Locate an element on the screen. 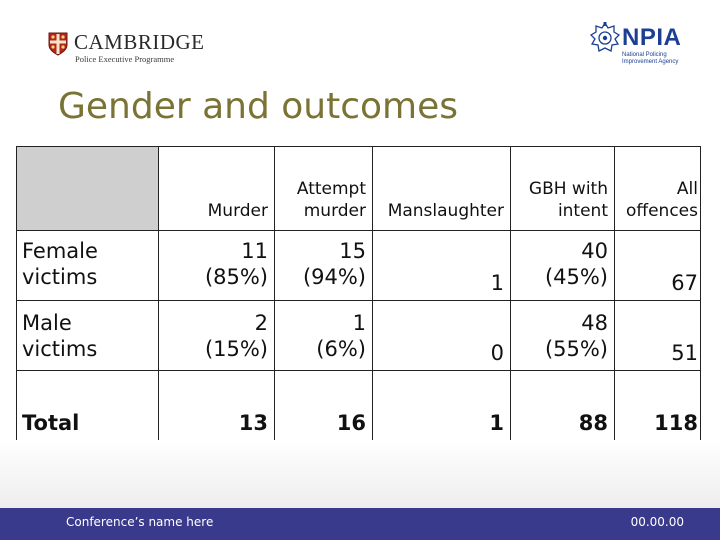 The height and width of the screenshot is (540, 720). male-gbh-count: 48 is located at coordinates (594, 323).